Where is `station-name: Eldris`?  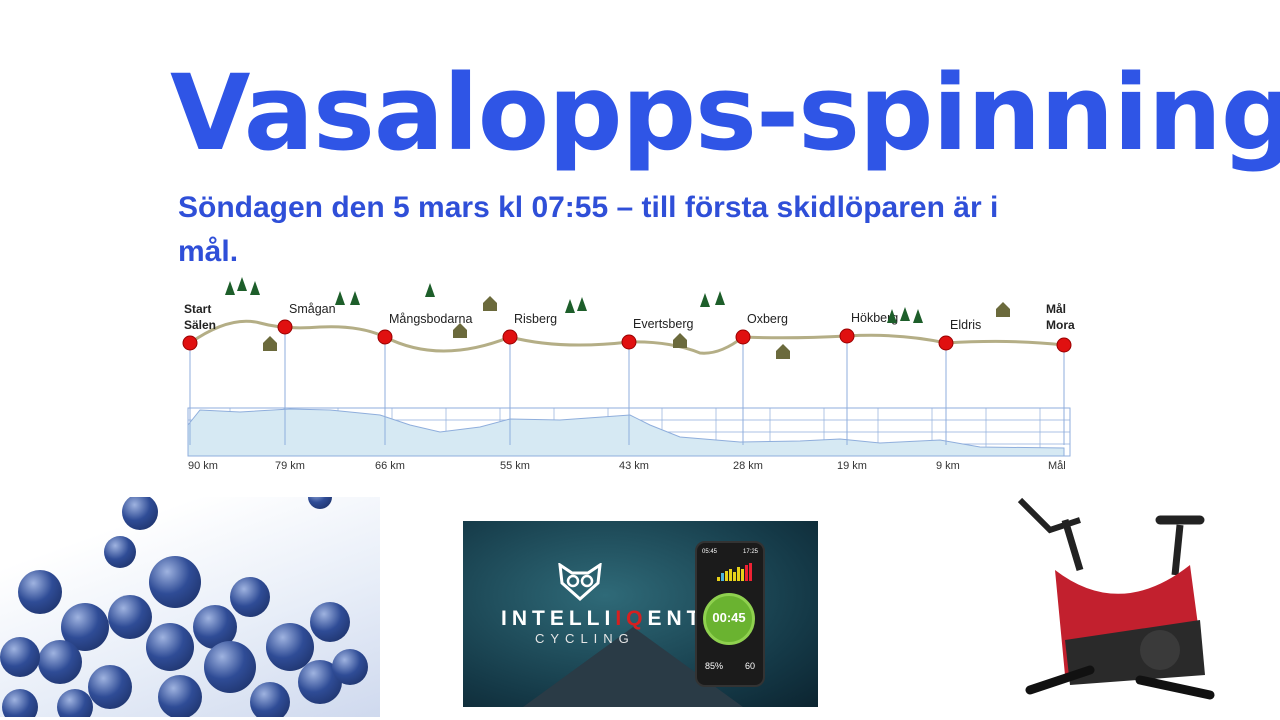 station-name: Eldris is located at coordinates (965, 325).